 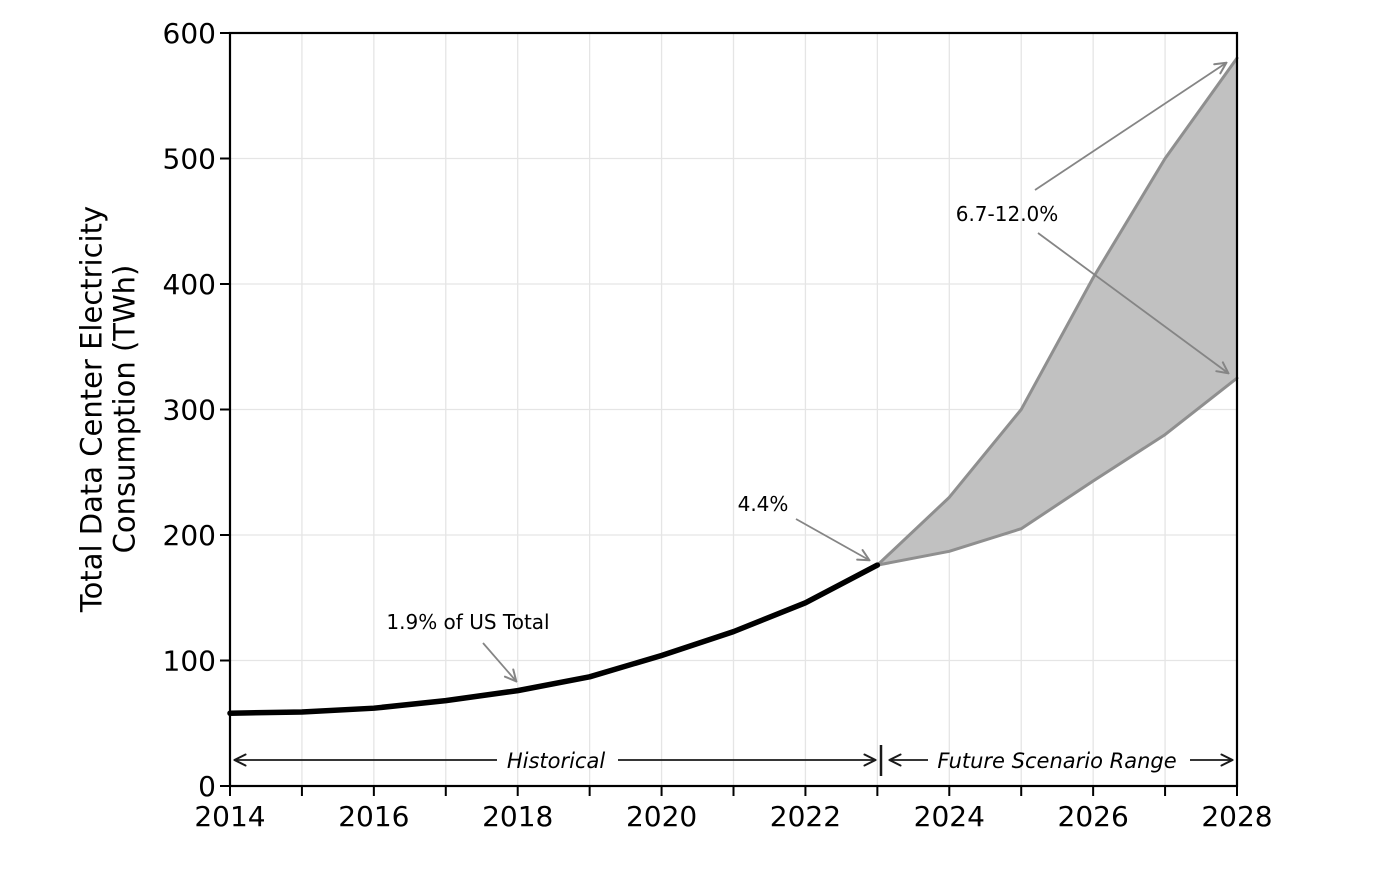 What do you see at coordinates (805, 816) in the screenshot?
I see `x-tick-label: 2022` at bounding box center [805, 816].